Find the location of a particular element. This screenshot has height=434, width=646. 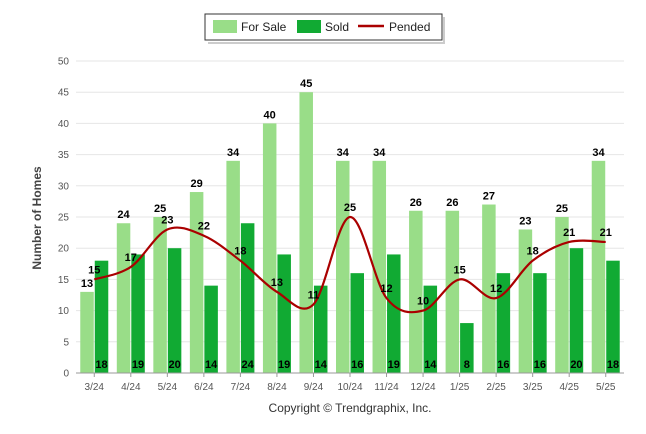

x-tick-label: 7/24 is located at coordinates (241, 387).